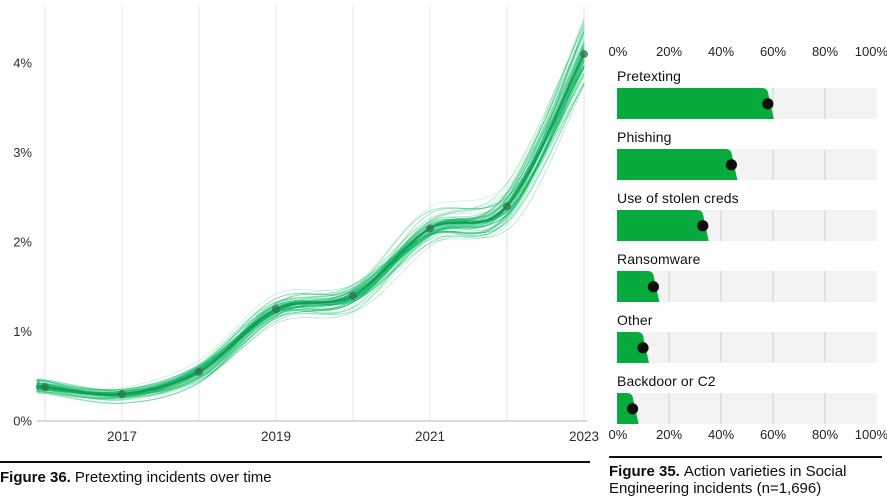 This screenshot has height=501, width=887. I want to click on bar-row-backdoor-or-c2: Backdoor or C2, so click(747, 398).